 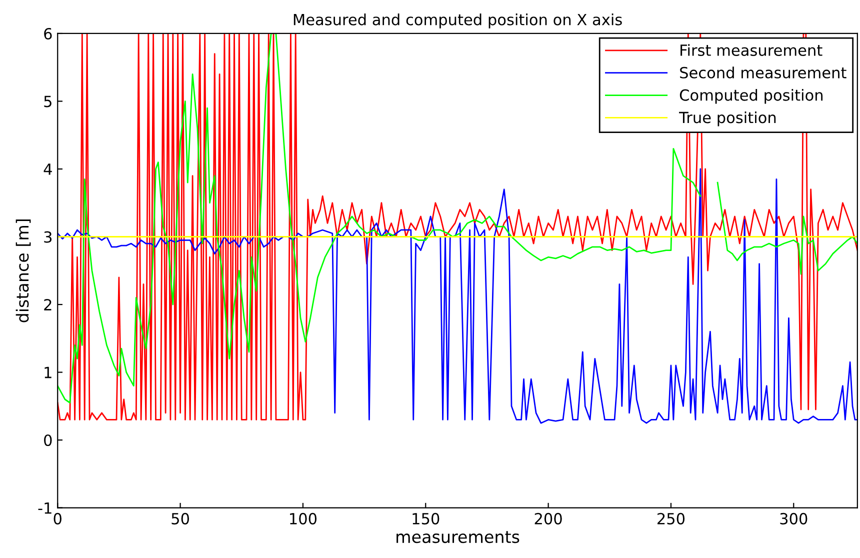 I want to click on x-tick-label: 250, so click(x=671, y=518).